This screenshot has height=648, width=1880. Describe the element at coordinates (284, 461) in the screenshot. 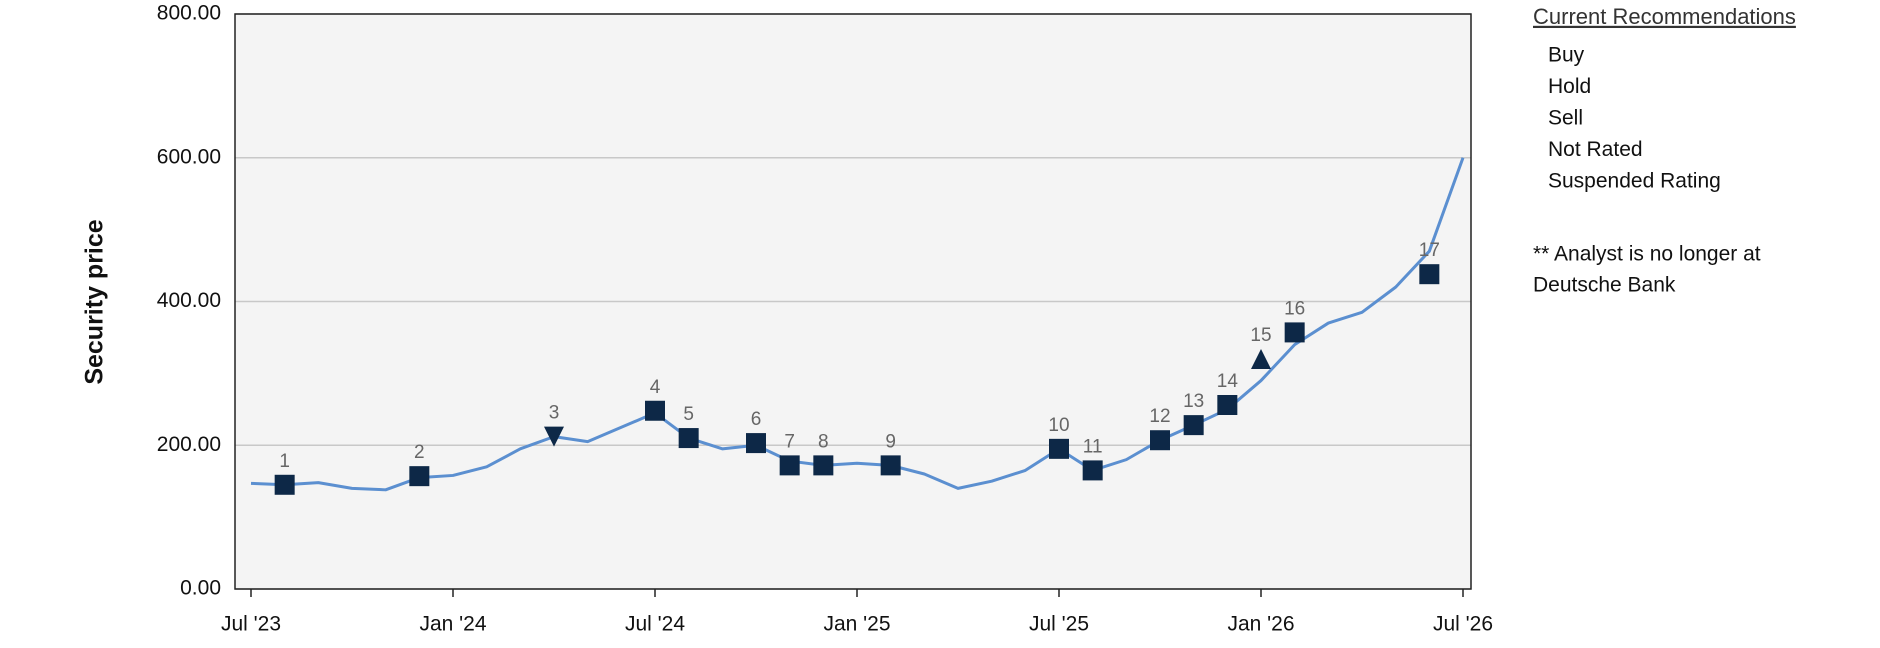

I see `rating-label: 1` at that location.